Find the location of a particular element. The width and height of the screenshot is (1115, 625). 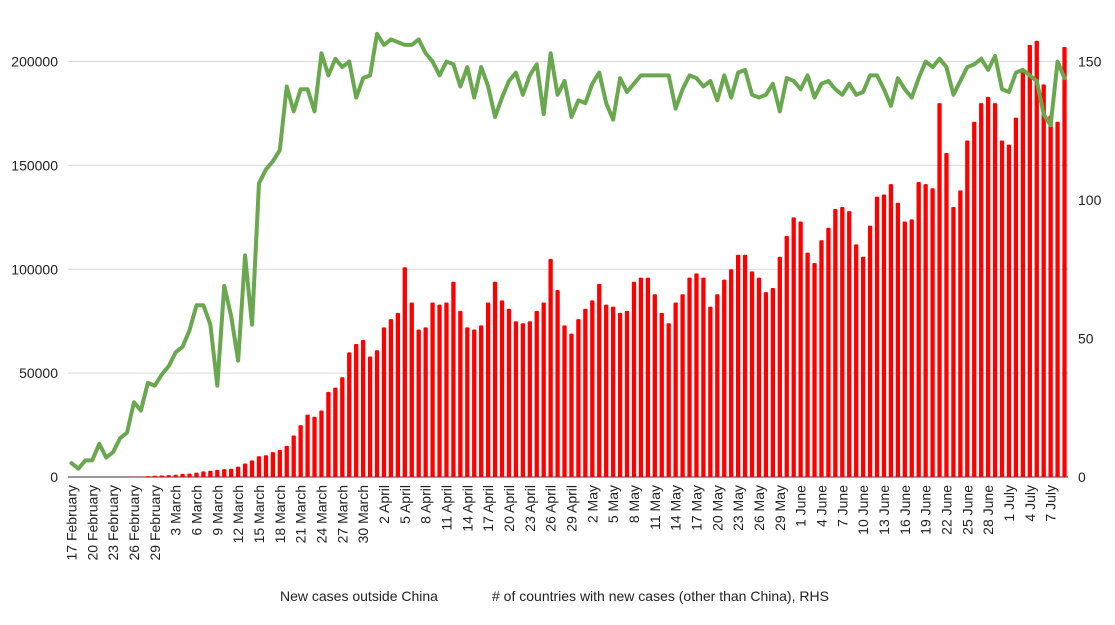

y-right-tick-label: 50 is located at coordinates (1086, 339).